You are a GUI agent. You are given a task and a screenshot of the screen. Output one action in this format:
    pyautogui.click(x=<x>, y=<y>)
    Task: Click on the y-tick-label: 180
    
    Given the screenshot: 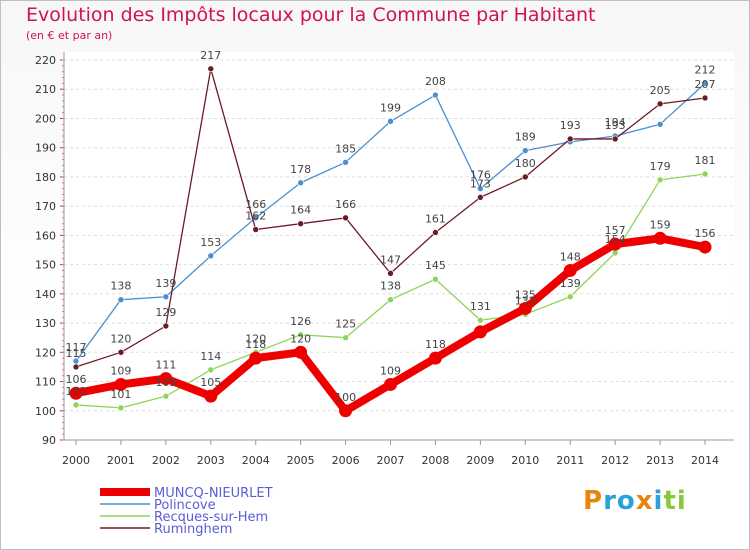 What is the action you would take?
    pyautogui.click(x=45, y=177)
    